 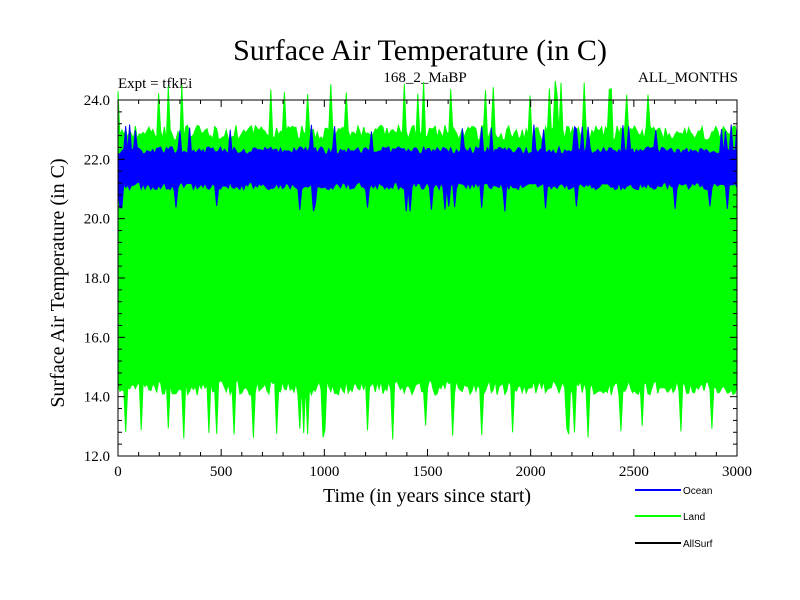 What do you see at coordinates (674, 518) in the screenshot?
I see `legend: Ocean Land AllSurf` at bounding box center [674, 518].